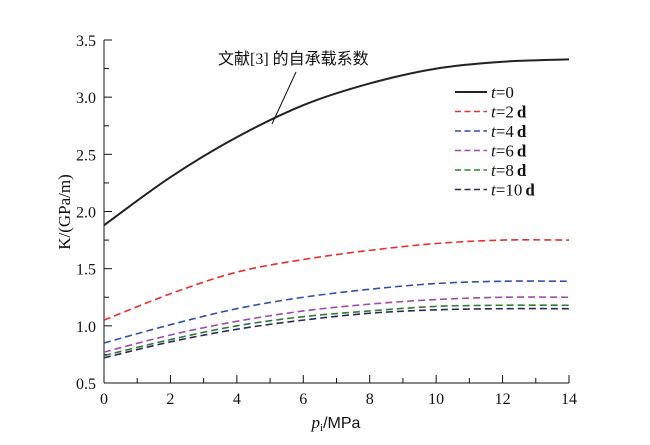  What do you see at coordinates (86, 327) in the screenshot?
I see `y-tick-label: 1.0` at bounding box center [86, 327].